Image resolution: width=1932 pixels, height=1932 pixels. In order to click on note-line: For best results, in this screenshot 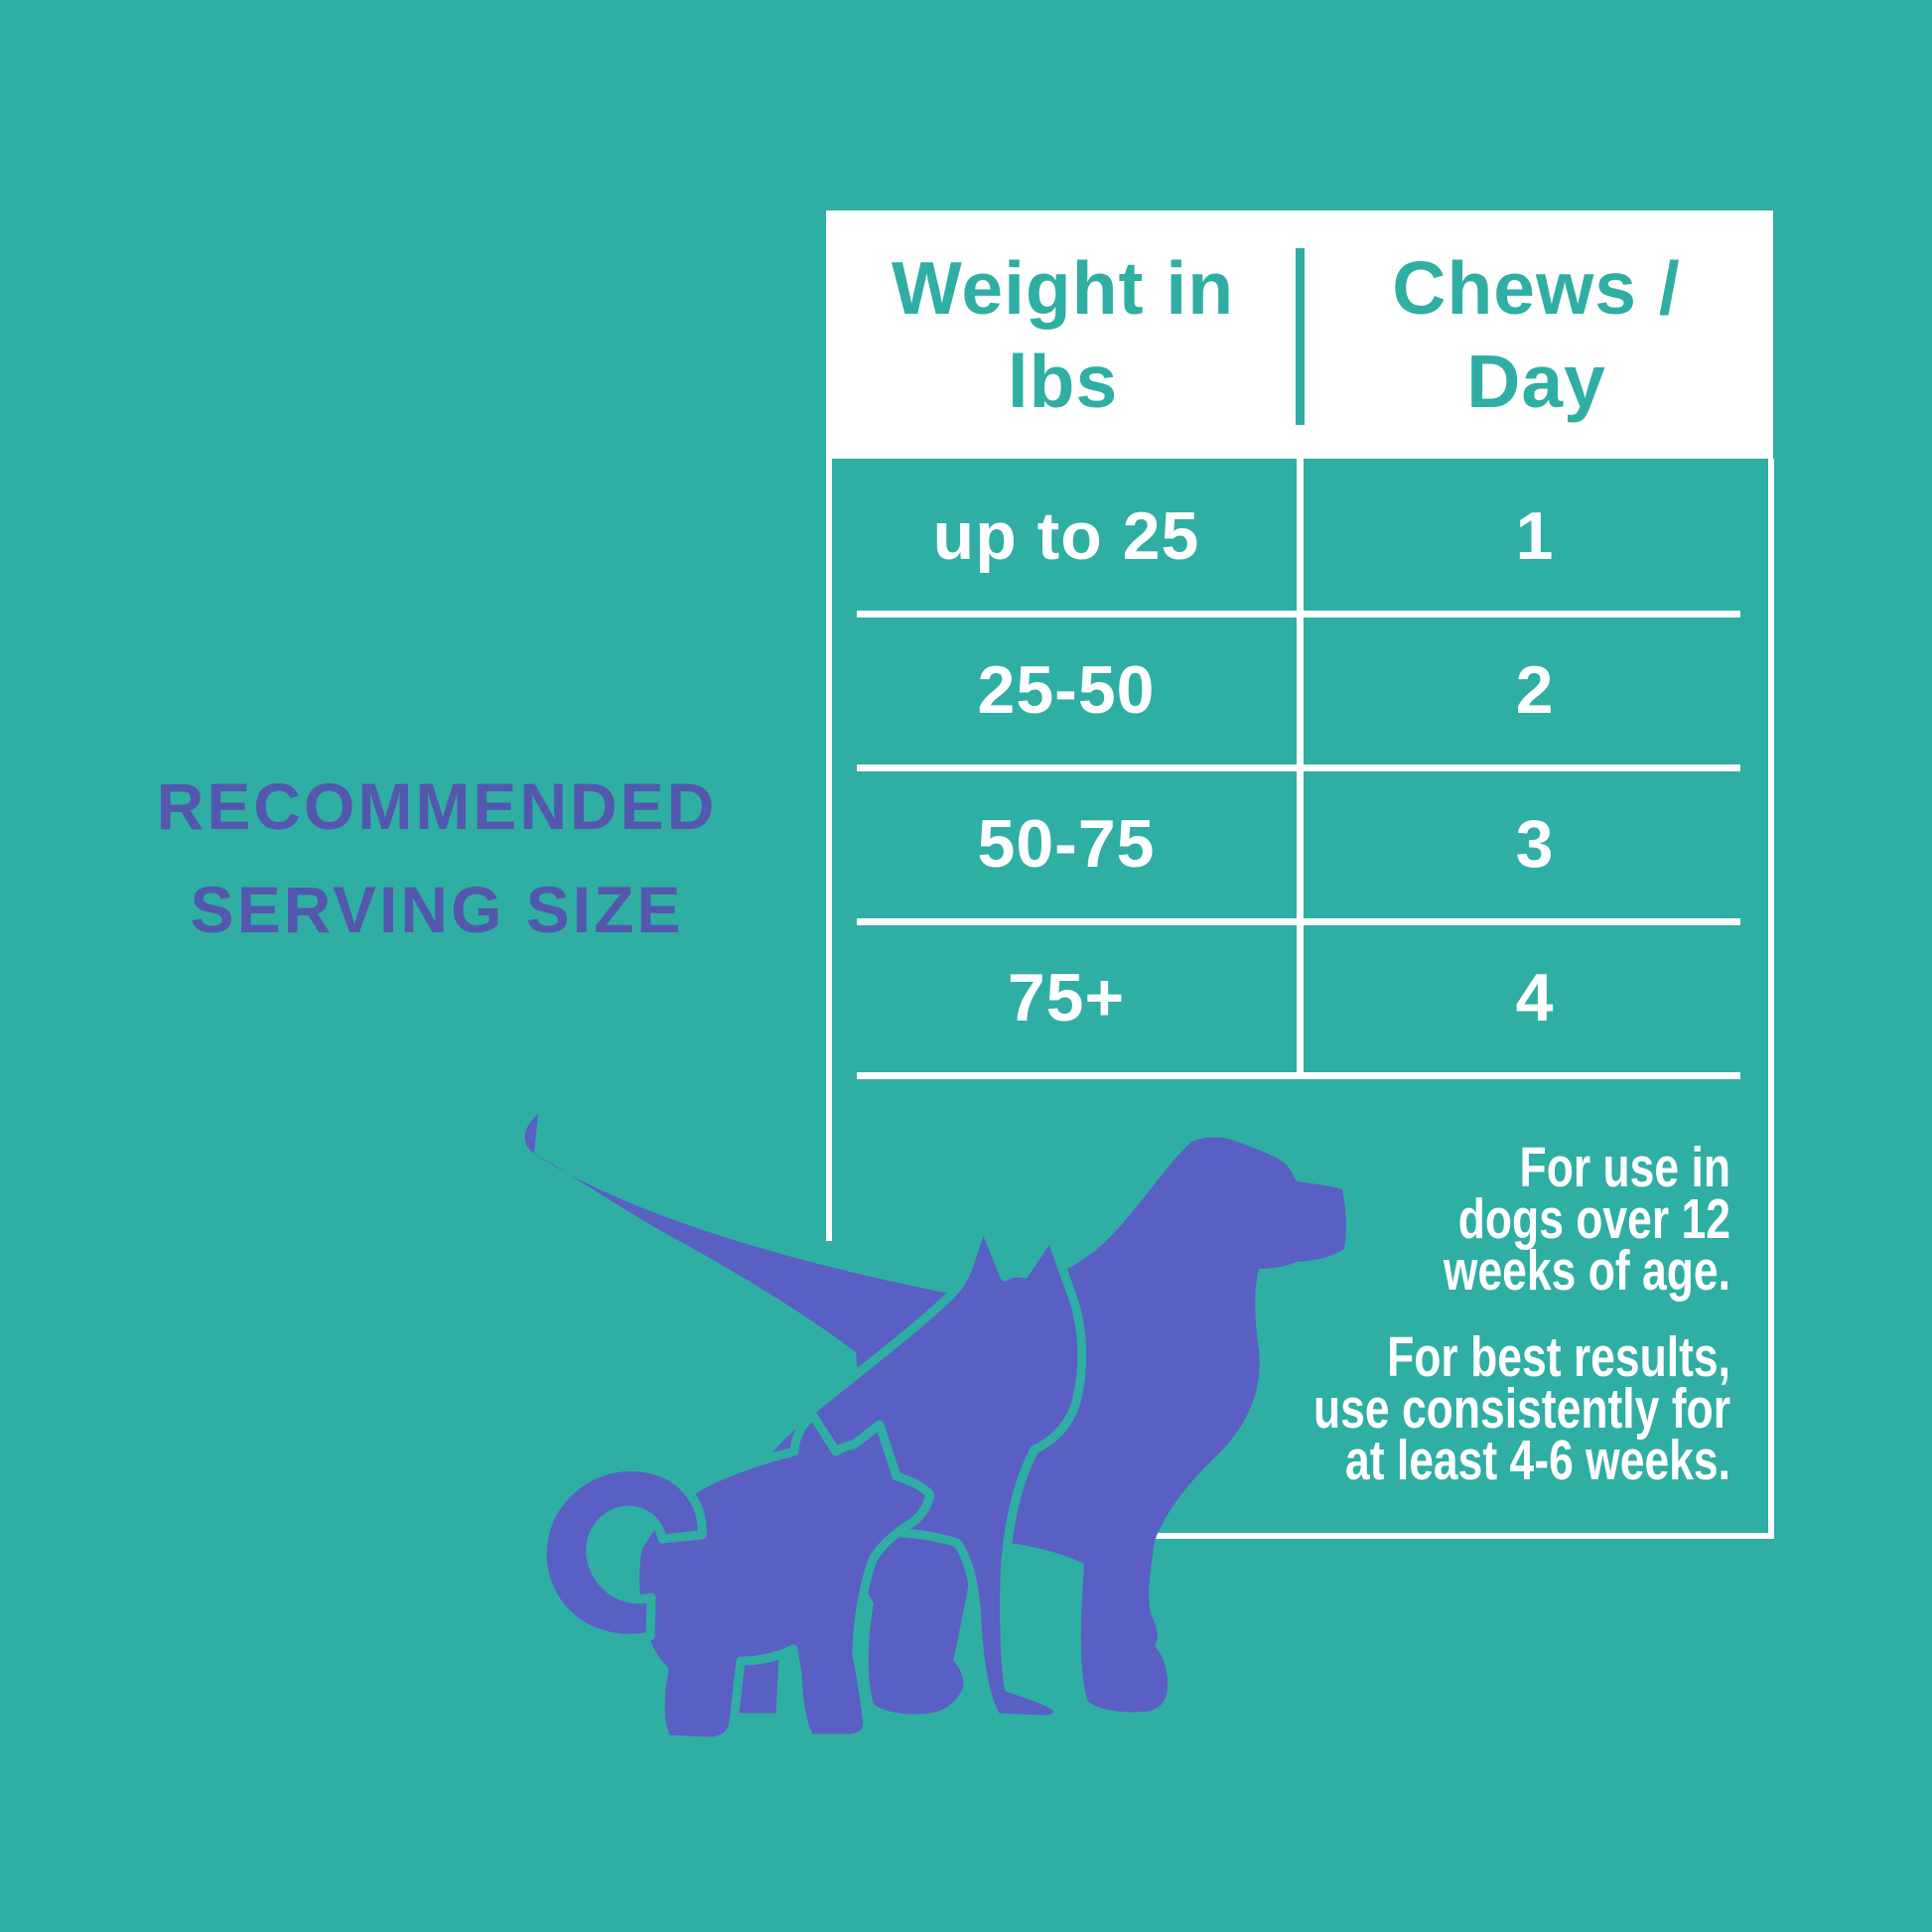, I will do `click(1558, 1357)`.